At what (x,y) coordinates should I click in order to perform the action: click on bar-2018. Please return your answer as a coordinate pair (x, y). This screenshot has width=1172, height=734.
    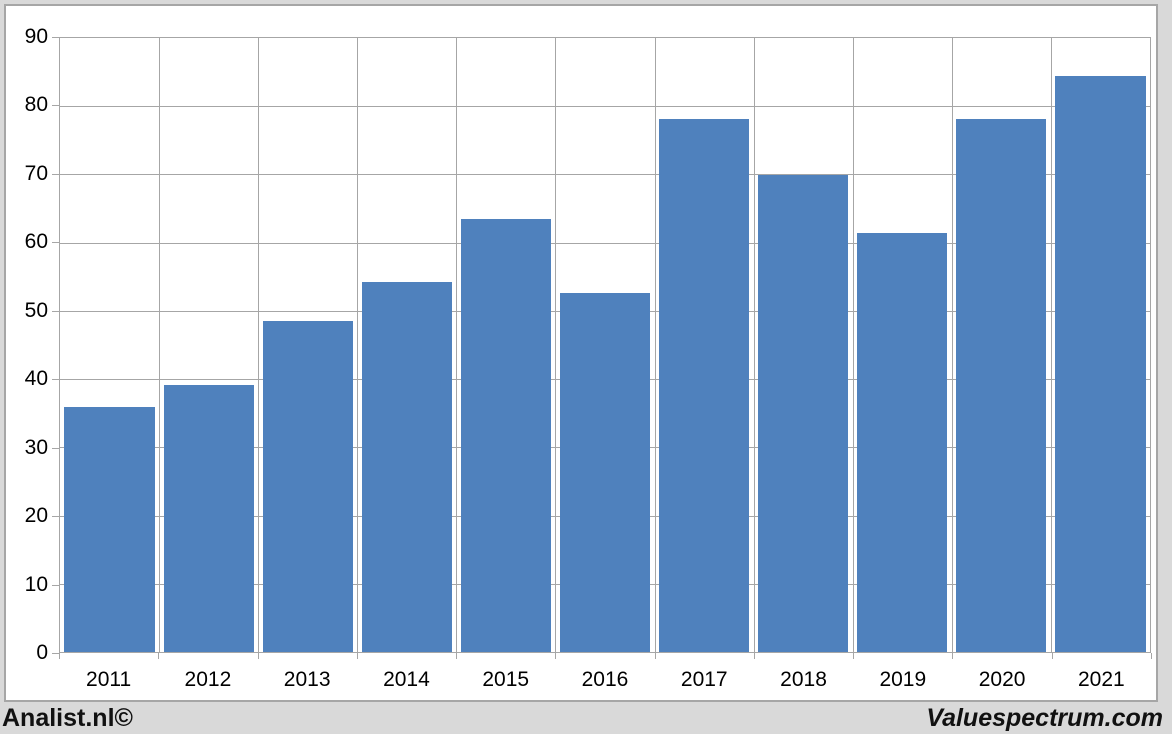
    Looking at the image, I should click on (803, 413).